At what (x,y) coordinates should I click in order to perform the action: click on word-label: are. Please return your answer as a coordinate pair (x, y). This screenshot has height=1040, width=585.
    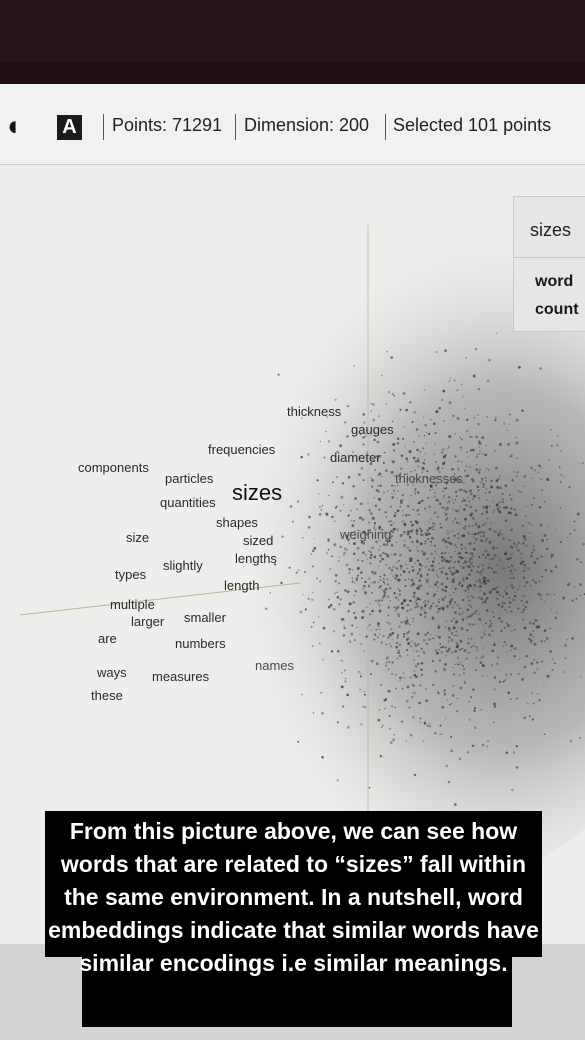
    Looking at the image, I should click on (107, 638).